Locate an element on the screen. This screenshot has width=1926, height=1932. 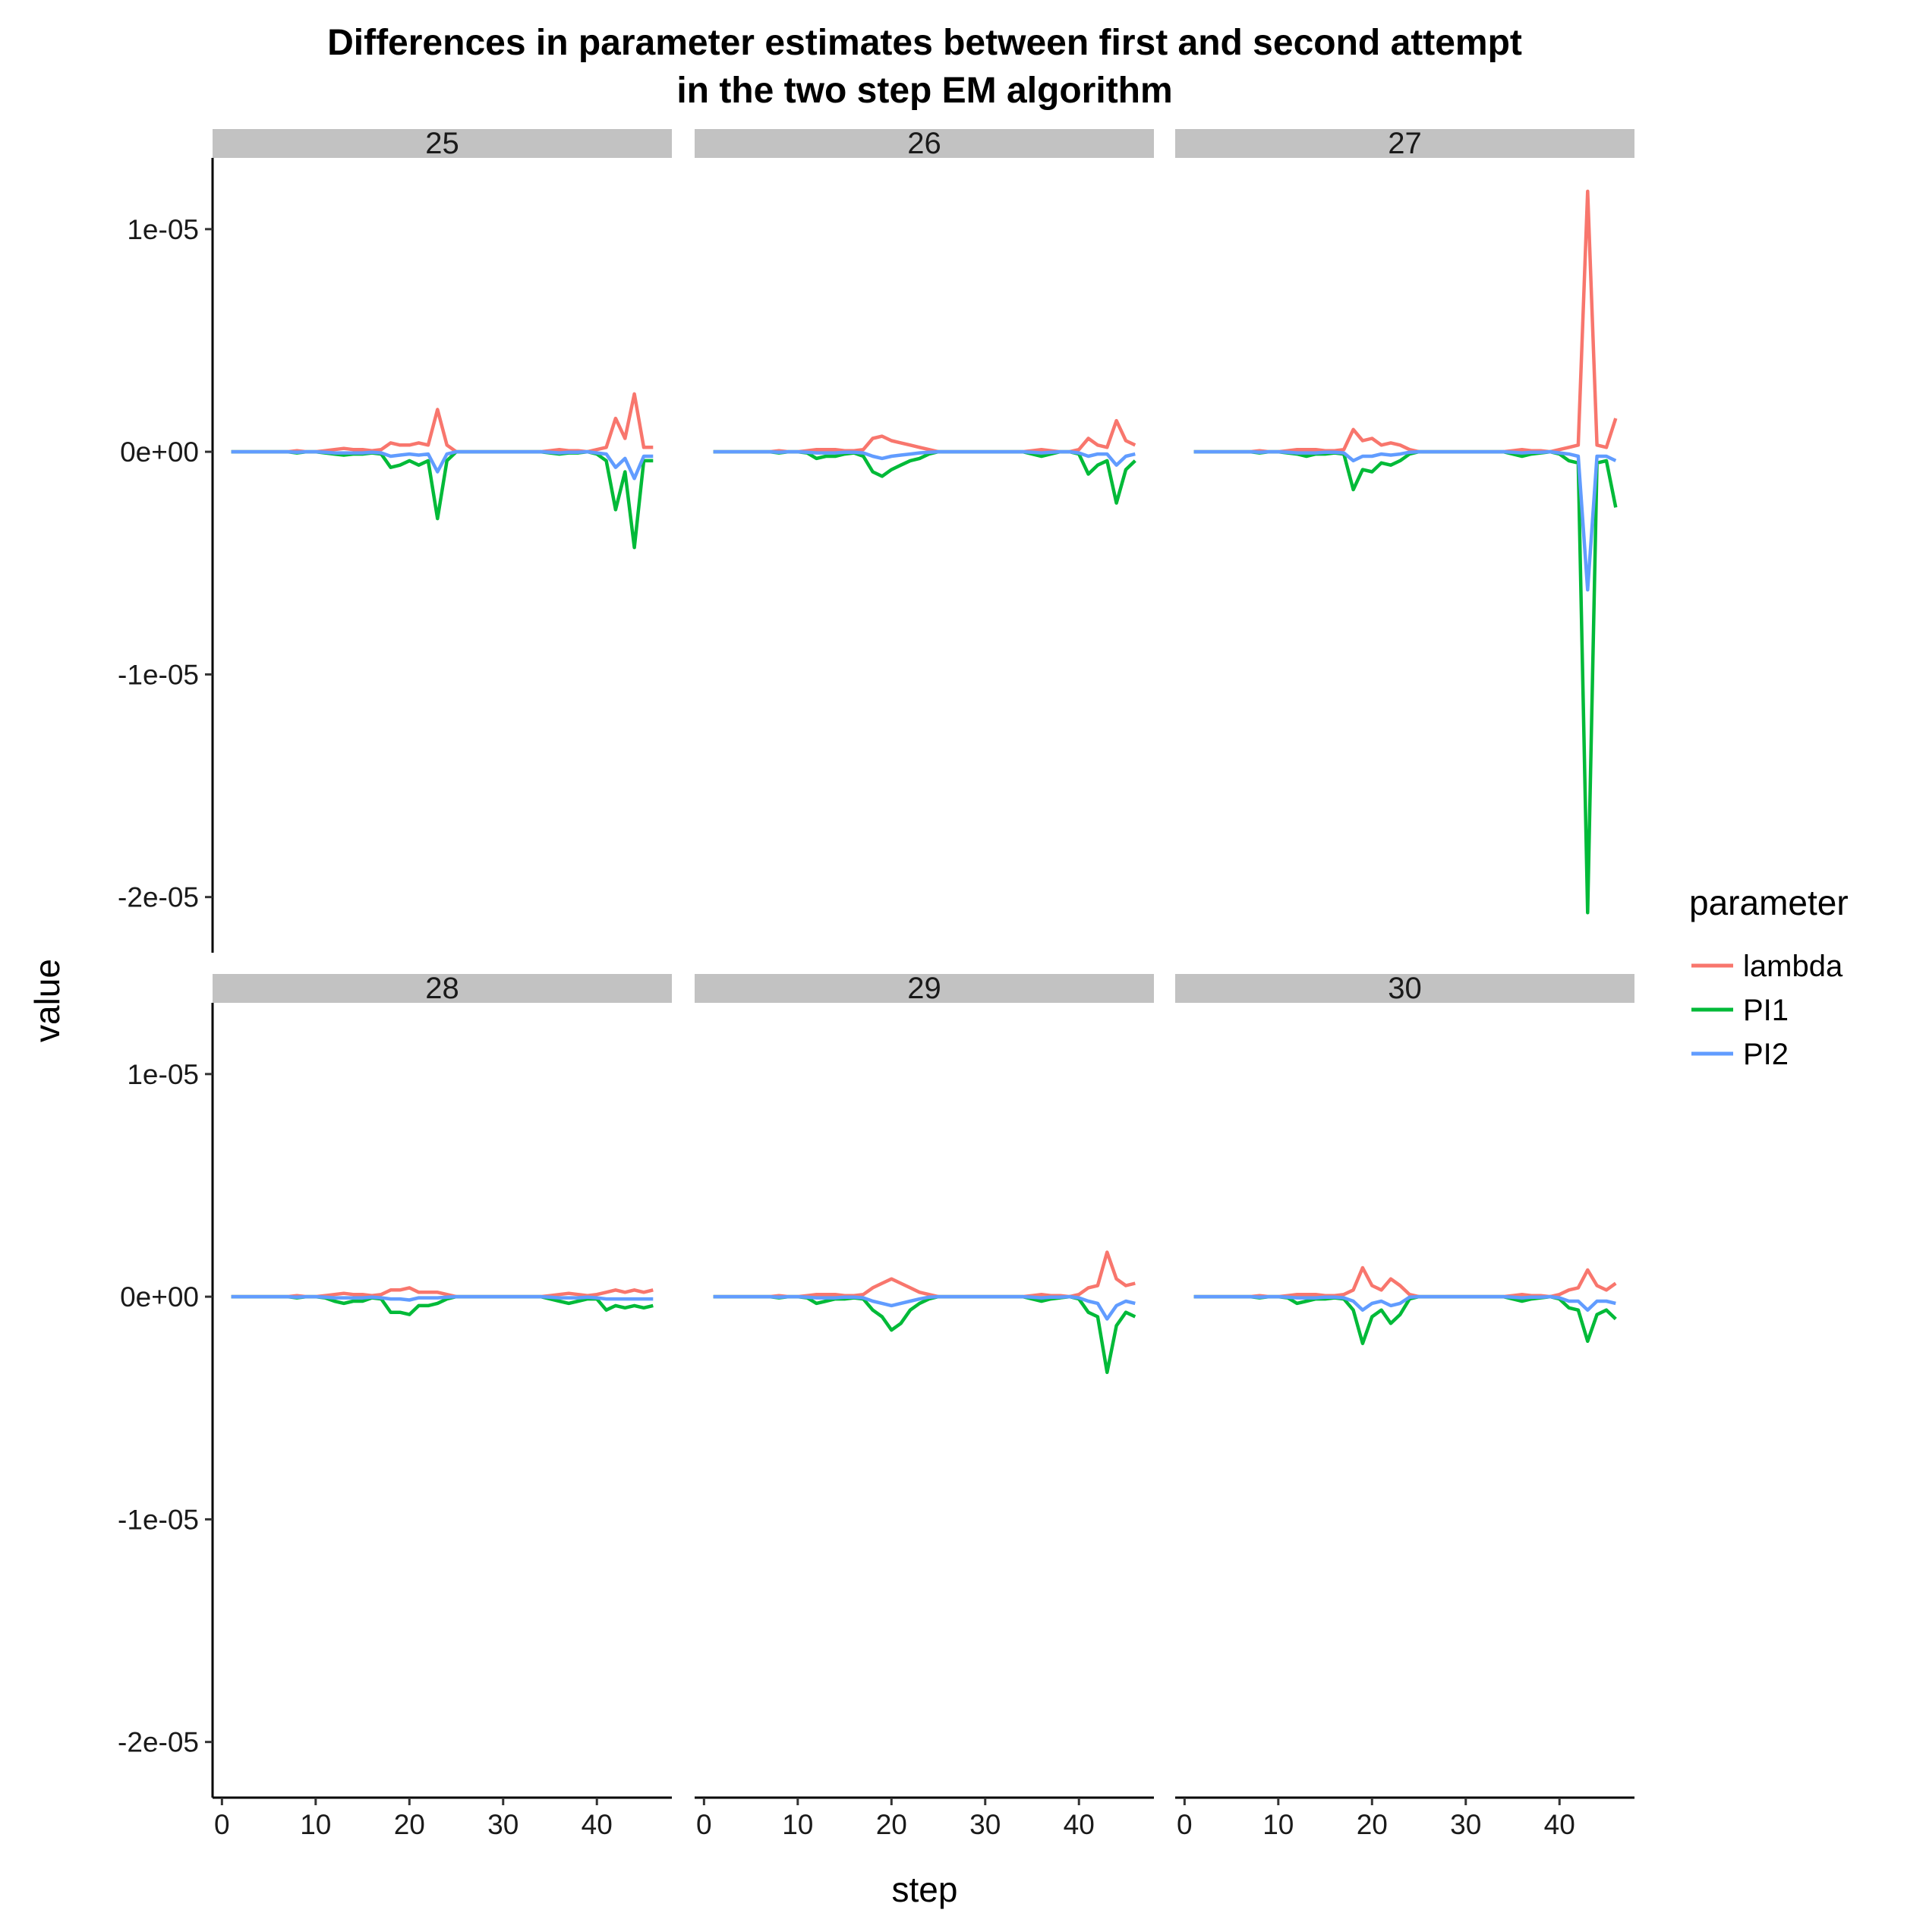
facet-panel-29: 29 0 10 20 30 40 is located at coordinates (924, 1406).